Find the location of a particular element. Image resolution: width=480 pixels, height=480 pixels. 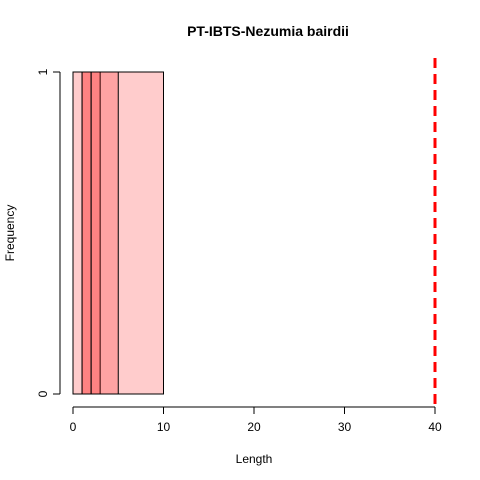

x-tick-label-4: 40 is located at coordinates (435, 427).